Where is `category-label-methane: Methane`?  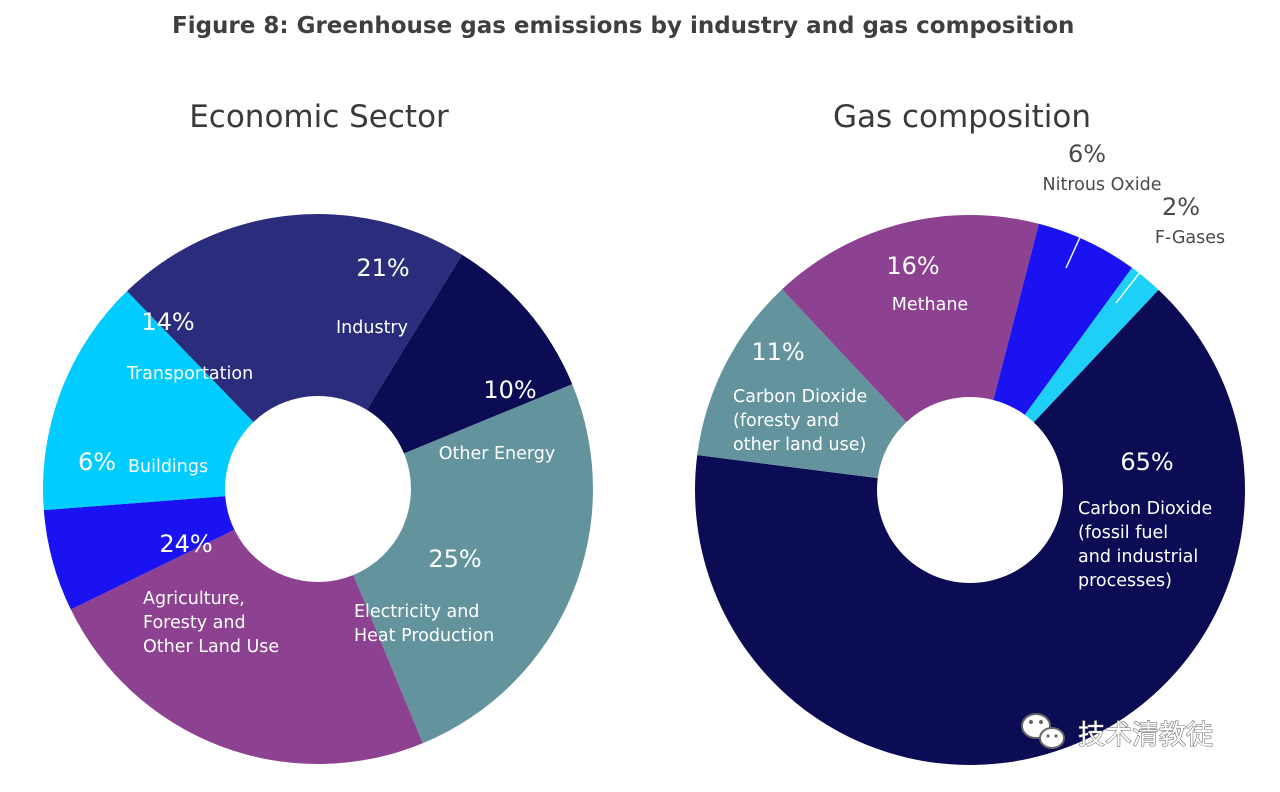
category-label-methane: Methane is located at coordinates (930, 305).